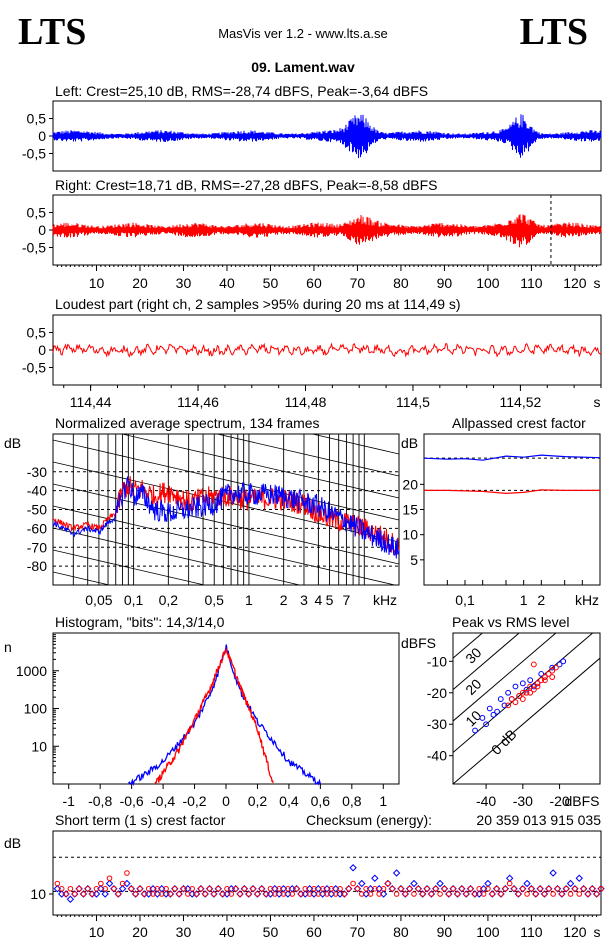  Describe the element at coordinates (303, 33) in the screenshot. I see `app-title: MasVis ver 1.2 - www.lts.a.se` at that location.